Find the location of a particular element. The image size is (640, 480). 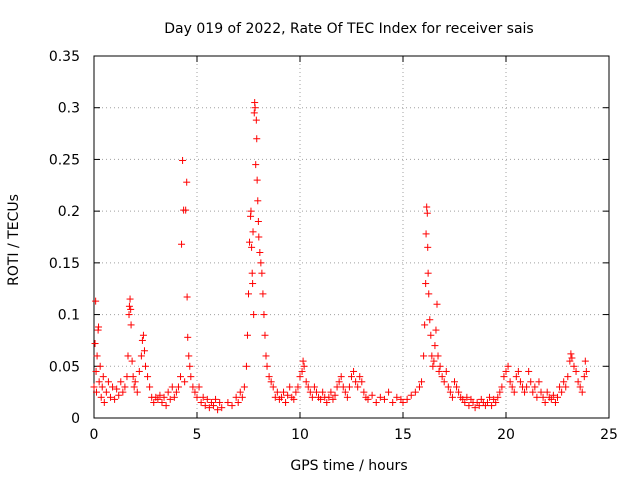

y-tick-label: 0.1 is located at coordinates (69, 316).